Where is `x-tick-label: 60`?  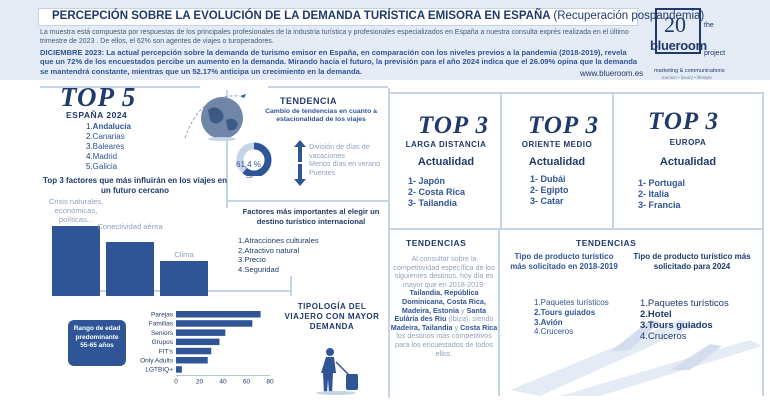
x-tick-label: 60 is located at coordinates (247, 381).